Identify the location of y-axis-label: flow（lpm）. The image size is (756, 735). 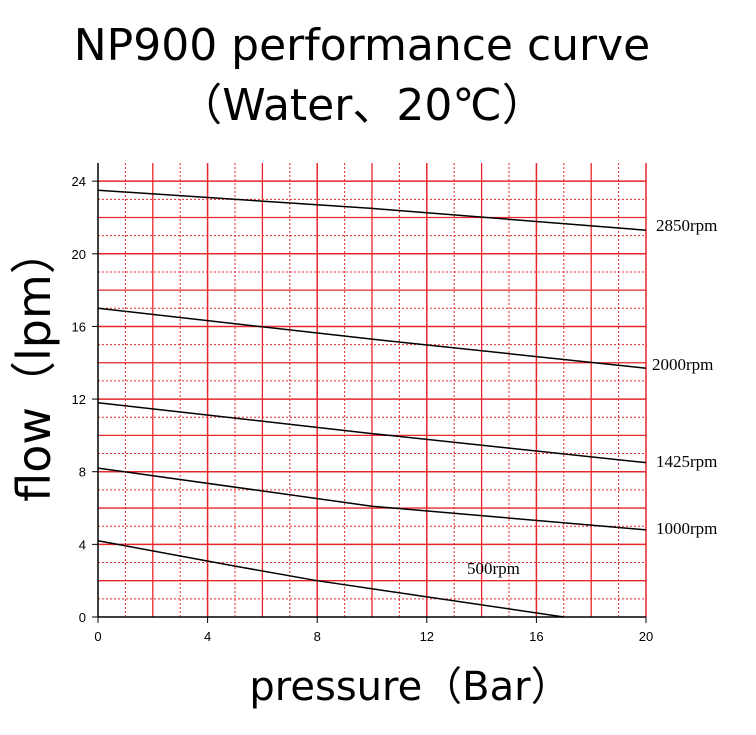
(34, 365).